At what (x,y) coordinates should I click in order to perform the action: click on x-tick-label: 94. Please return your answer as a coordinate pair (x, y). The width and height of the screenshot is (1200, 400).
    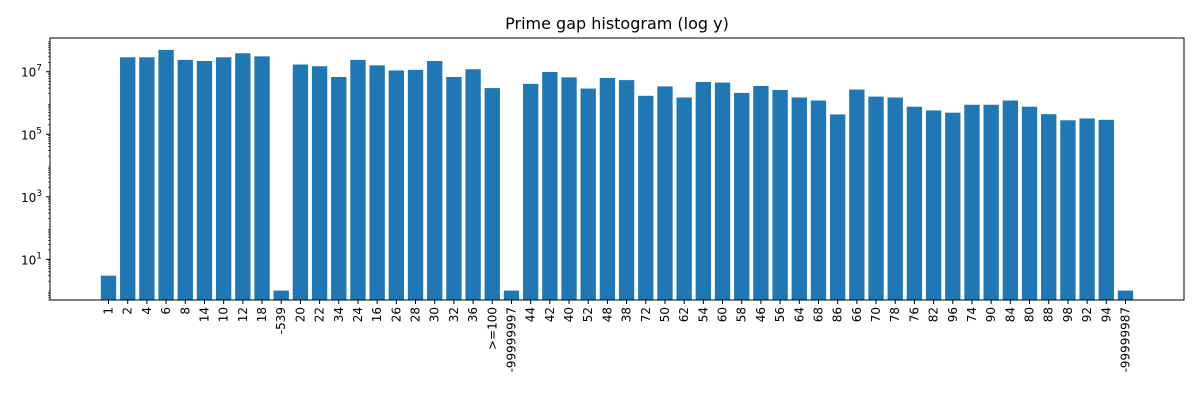
    Looking at the image, I should click on (1106, 314).